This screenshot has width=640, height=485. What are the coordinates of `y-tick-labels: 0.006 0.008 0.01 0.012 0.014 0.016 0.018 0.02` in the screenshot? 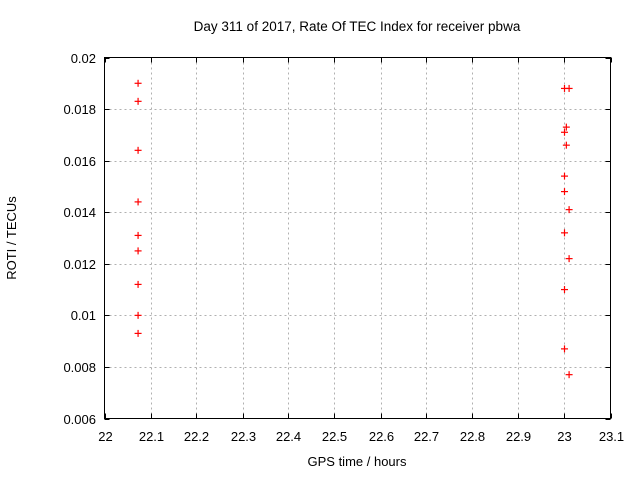 It's located at (79, 239).